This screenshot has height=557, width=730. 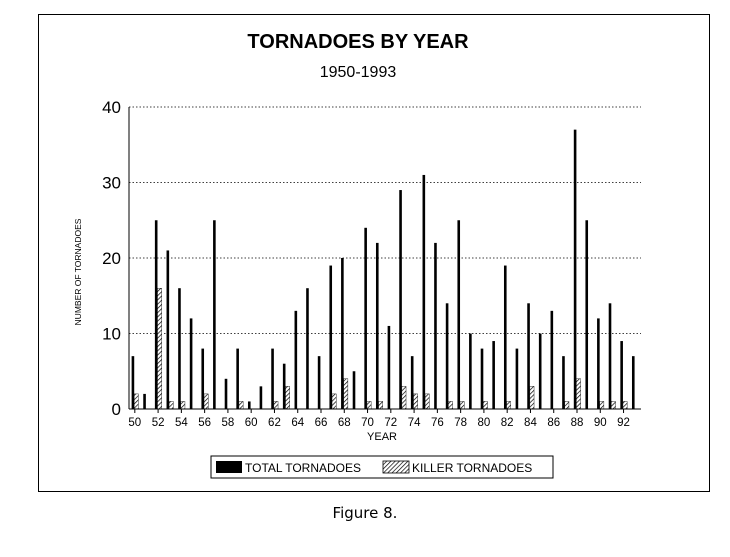 What do you see at coordinates (134, 423) in the screenshot?
I see `x-tick-label: 50` at bounding box center [134, 423].